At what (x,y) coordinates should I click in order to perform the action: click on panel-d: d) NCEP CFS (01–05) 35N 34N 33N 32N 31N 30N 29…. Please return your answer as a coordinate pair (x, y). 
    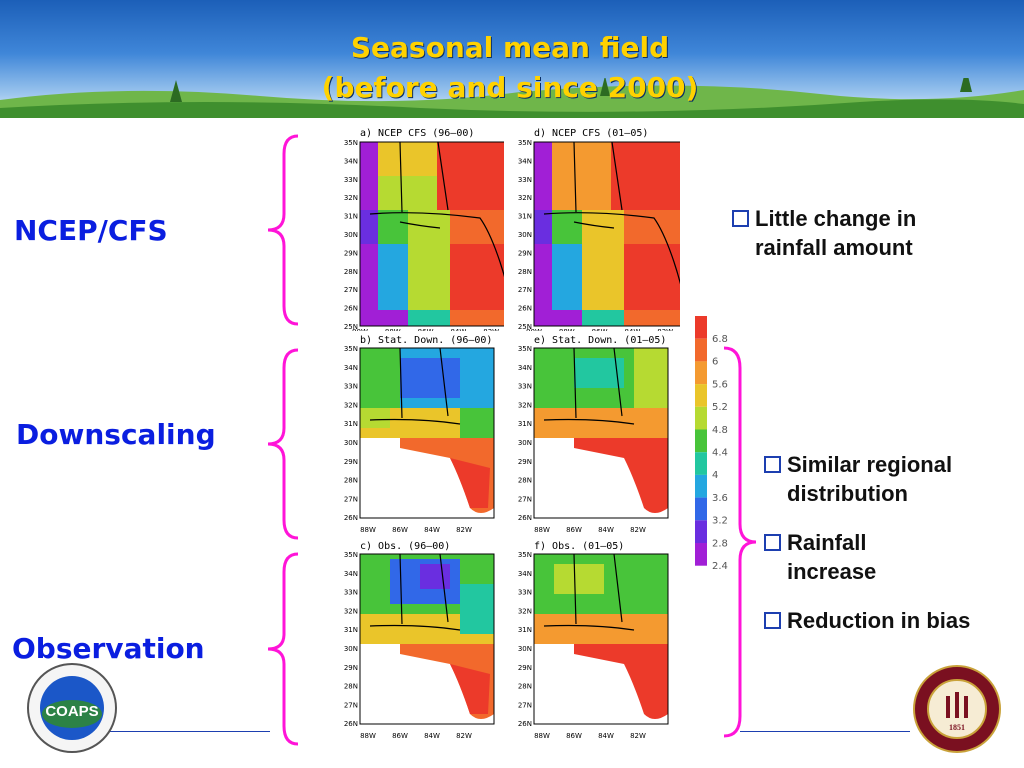
    Looking at the image, I should click on (592, 228).